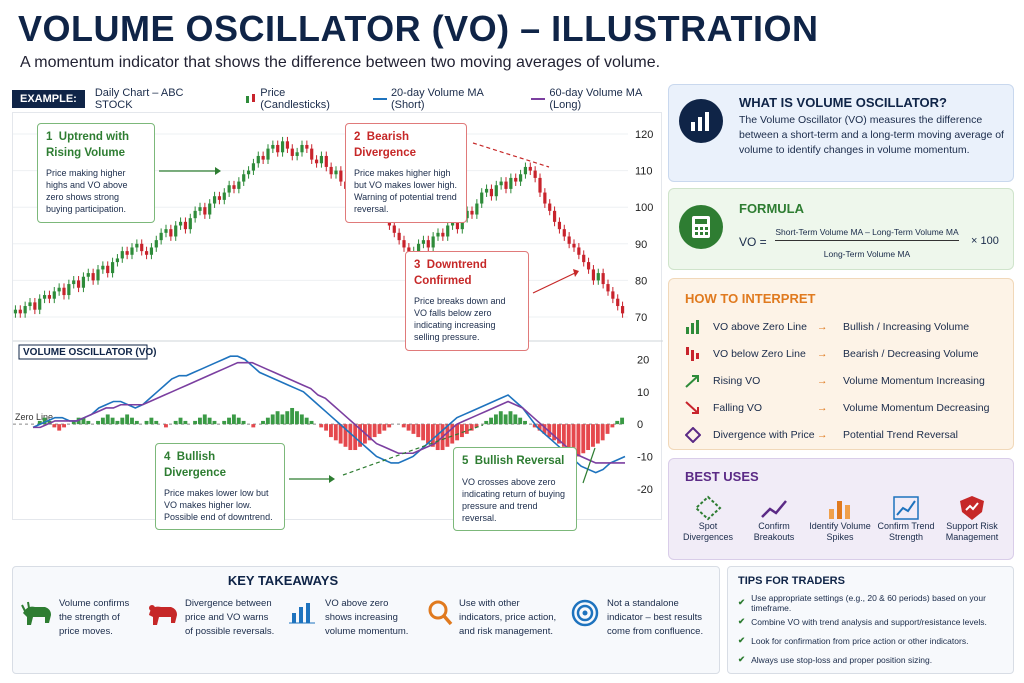 The width and height of the screenshot is (1024, 683). What do you see at coordinates (906, 519) in the screenshot?
I see `best-item-trend: Confirm Trend Strength` at bounding box center [906, 519].